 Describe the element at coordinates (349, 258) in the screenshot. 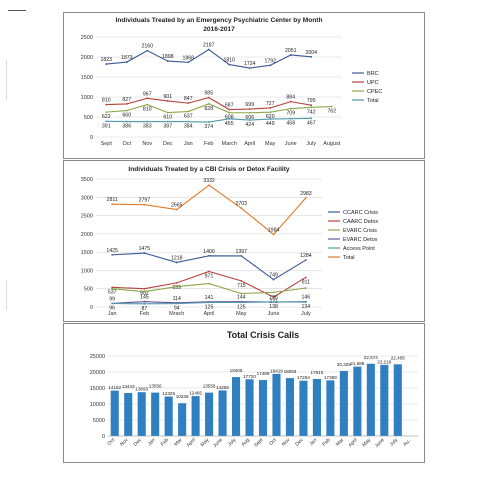

I see `legend-label: Total` at that location.